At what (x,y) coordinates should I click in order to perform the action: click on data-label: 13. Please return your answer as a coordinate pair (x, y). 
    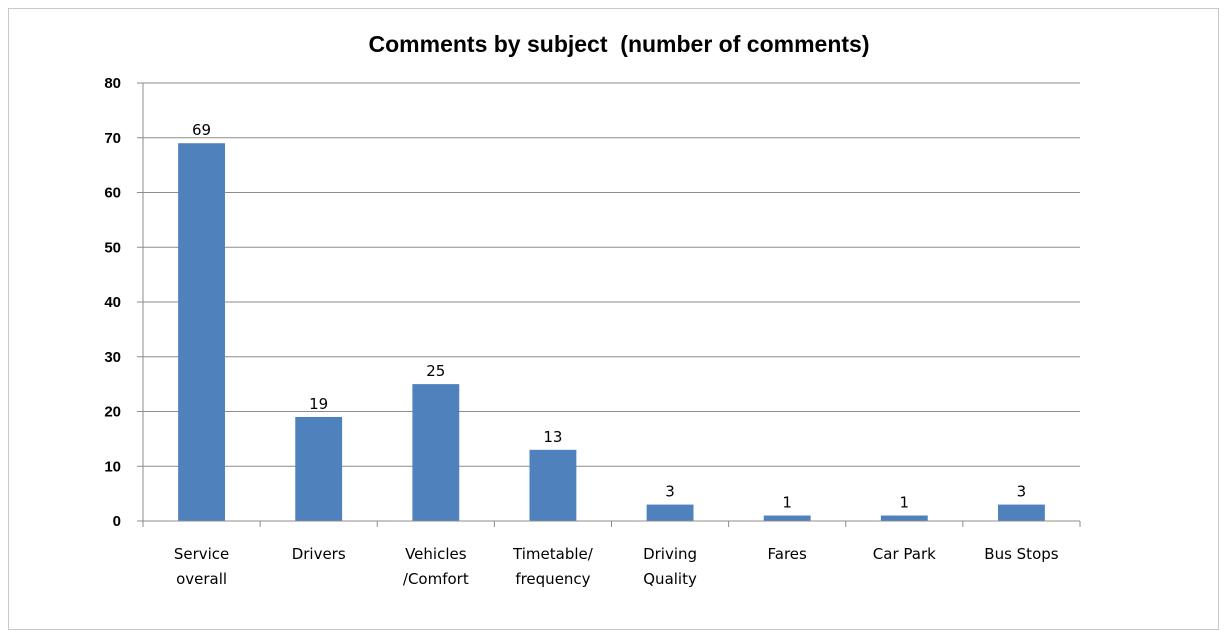
    Looking at the image, I should click on (552, 437).